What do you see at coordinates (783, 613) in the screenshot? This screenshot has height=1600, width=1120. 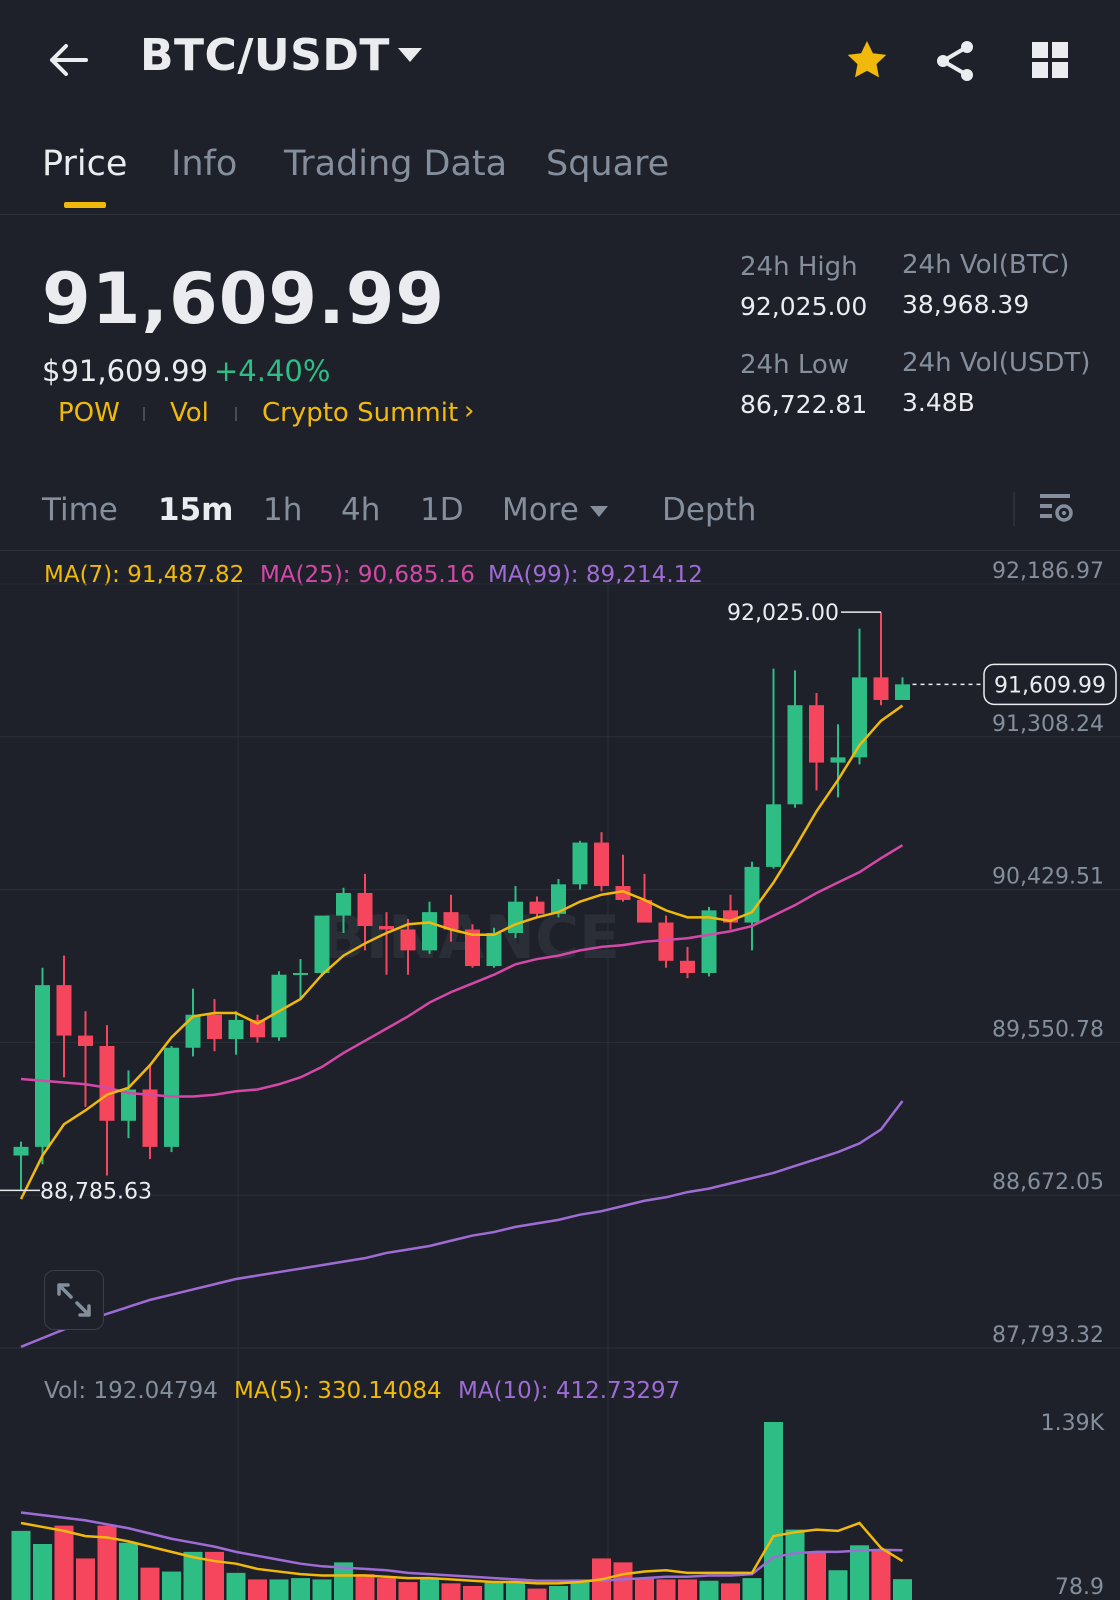 I see `high-marker-label: 92,025.00` at bounding box center [783, 613].